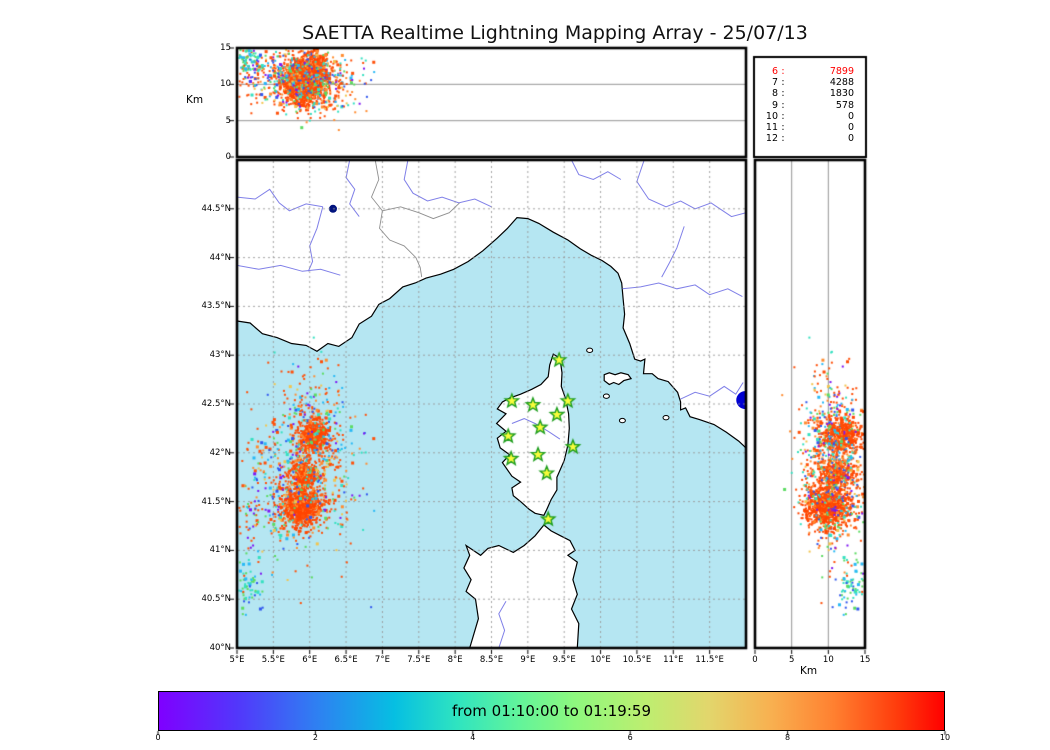 The image size is (1050, 750). What do you see at coordinates (841, 94) in the screenshot?
I see `station-source-count: 1830` at bounding box center [841, 94].